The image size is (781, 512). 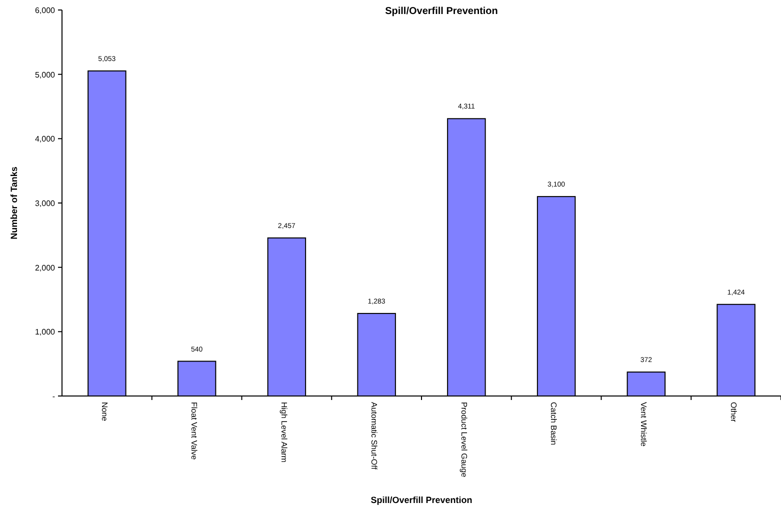 What do you see at coordinates (643, 425) in the screenshot?
I see `x-tick-label: Vent Whistle` at bounding box center [643, 425].